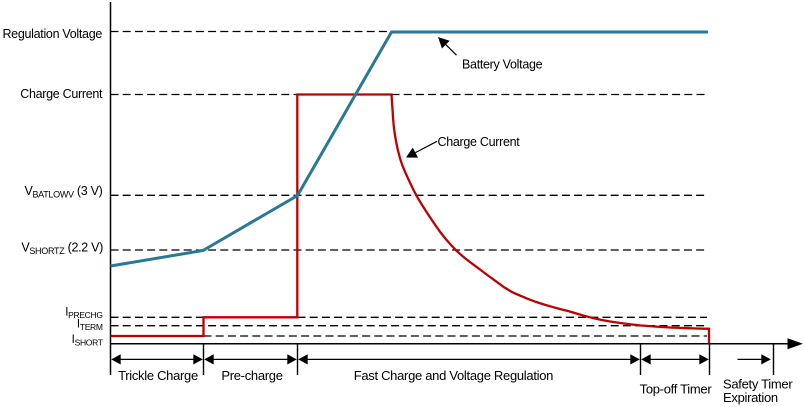  What do you see at coordinates (758, 384) in the screenshot?
I see `svg-text: Safety Timer` at bounding box center [758, 384].